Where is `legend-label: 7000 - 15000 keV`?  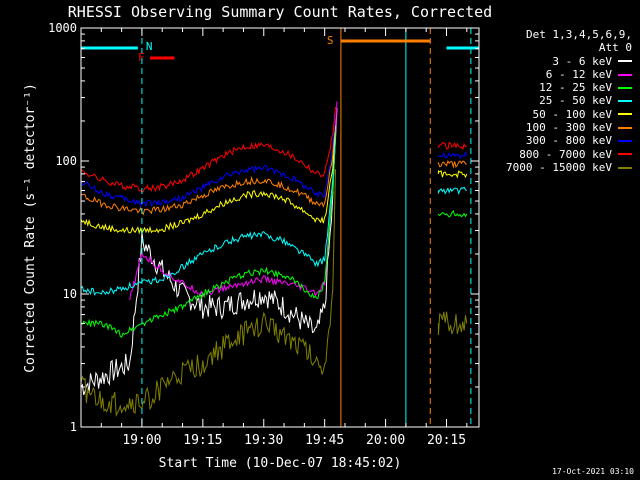 legend-label: 7000 - 15000 keV is located at coordinates (559, 167).